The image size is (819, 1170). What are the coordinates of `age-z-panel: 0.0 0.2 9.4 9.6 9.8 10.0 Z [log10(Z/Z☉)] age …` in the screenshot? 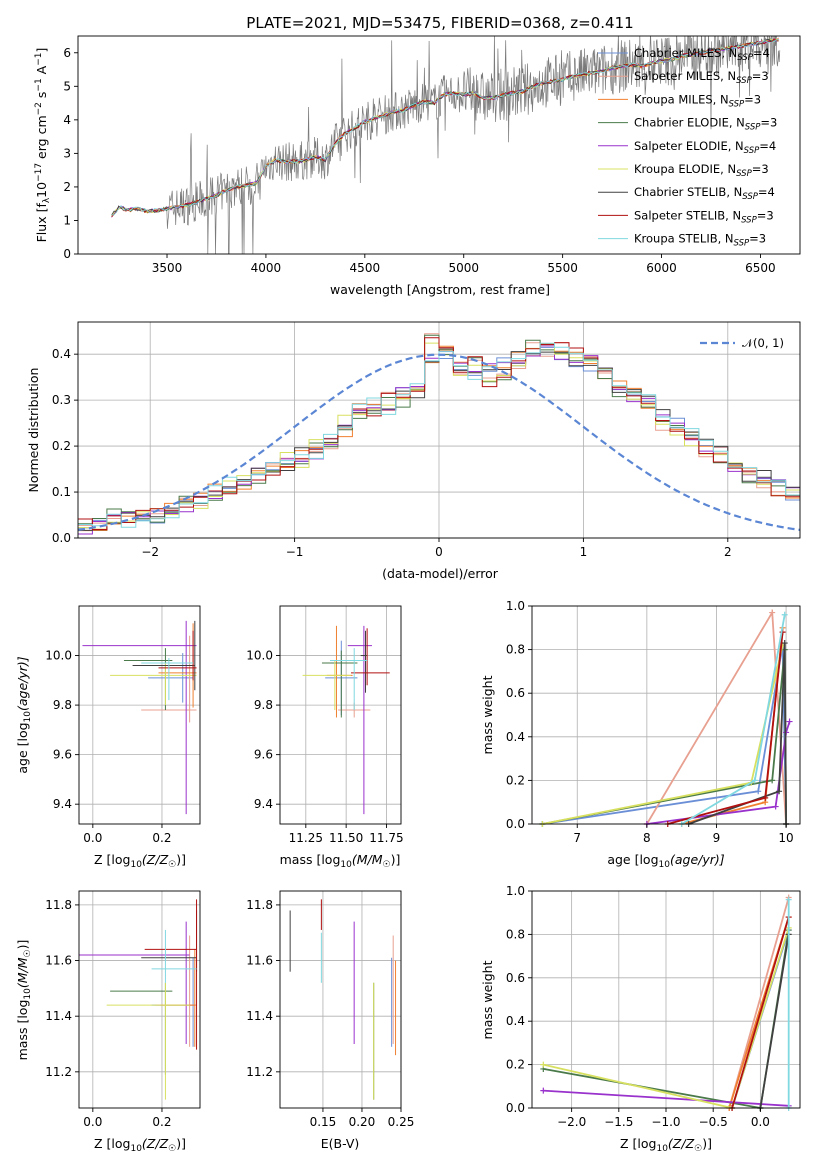 It's located at (108, 737).